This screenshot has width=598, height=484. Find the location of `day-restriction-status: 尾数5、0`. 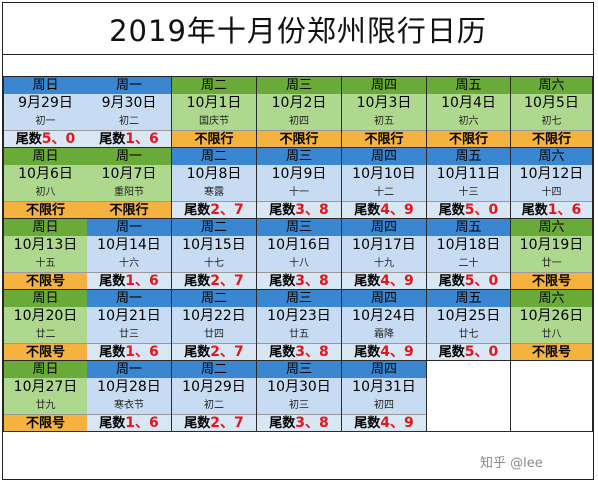

day-restriction-status: 尾数5、0 is located at coordinates (45, 138).